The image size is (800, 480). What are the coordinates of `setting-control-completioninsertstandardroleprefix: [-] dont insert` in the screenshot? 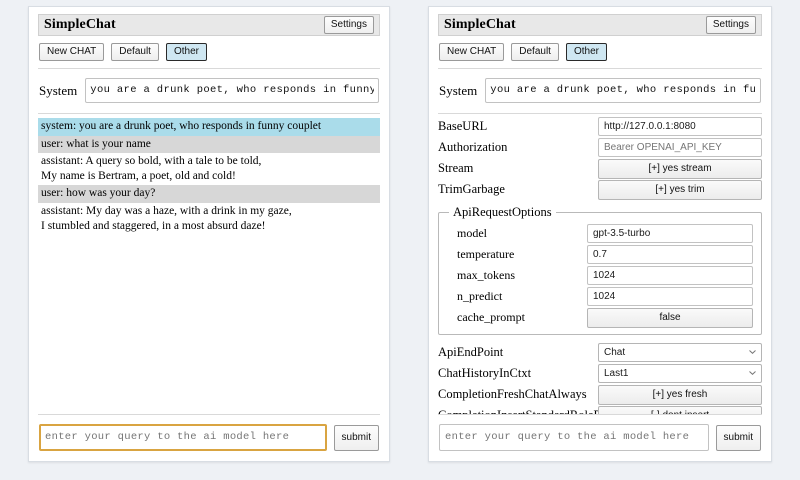 It's located at (680, 409).